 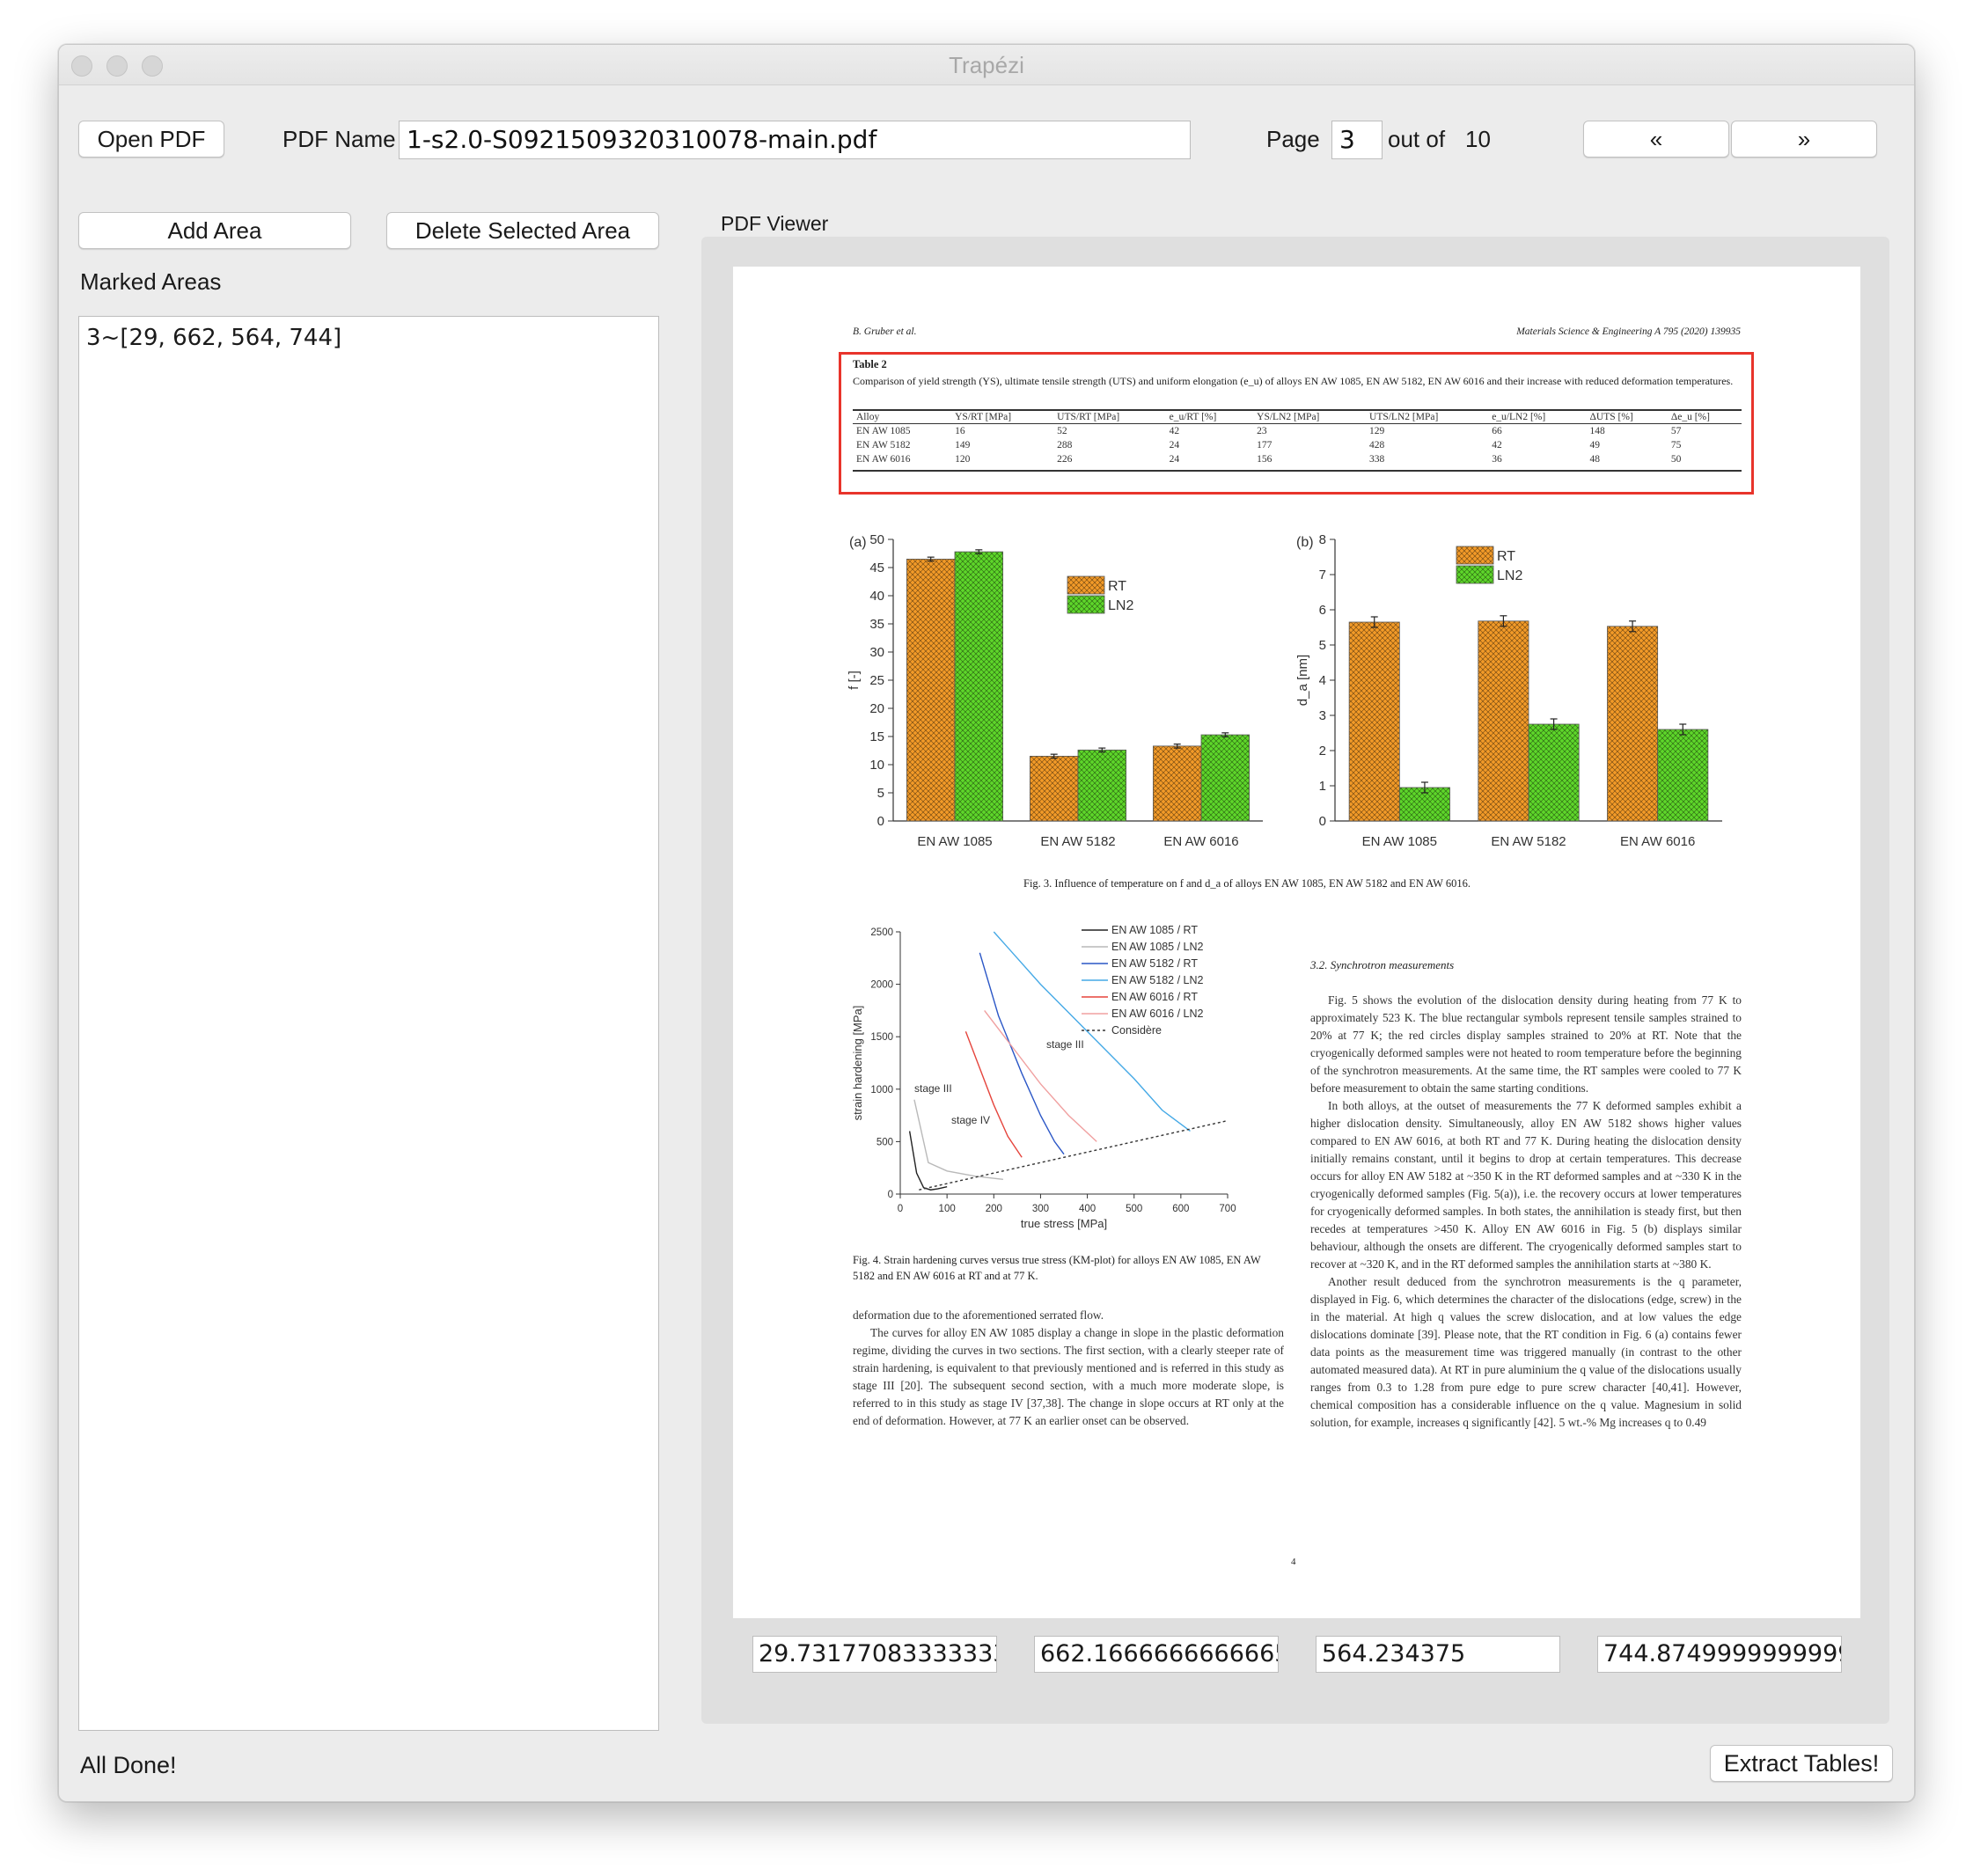 What do you see at coordinates (1156, 1654) in the screenshot?
I see `coord-field-y1: 662.1666666666665` at bounding box center [1156, 1654].